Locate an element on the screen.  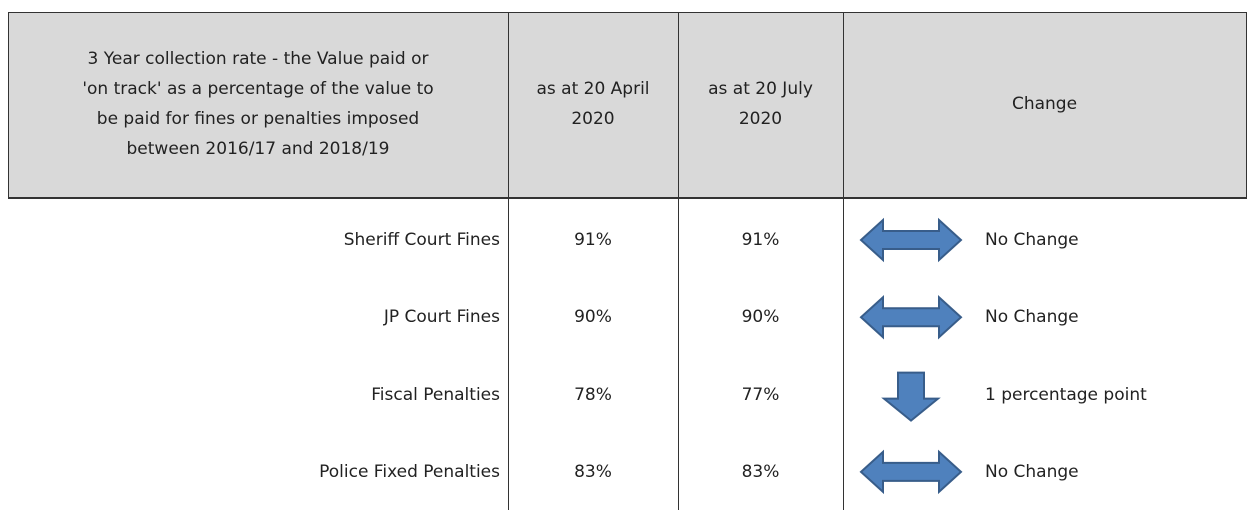
change-text: 1 percentage point is located at coordinates (1066, 394).